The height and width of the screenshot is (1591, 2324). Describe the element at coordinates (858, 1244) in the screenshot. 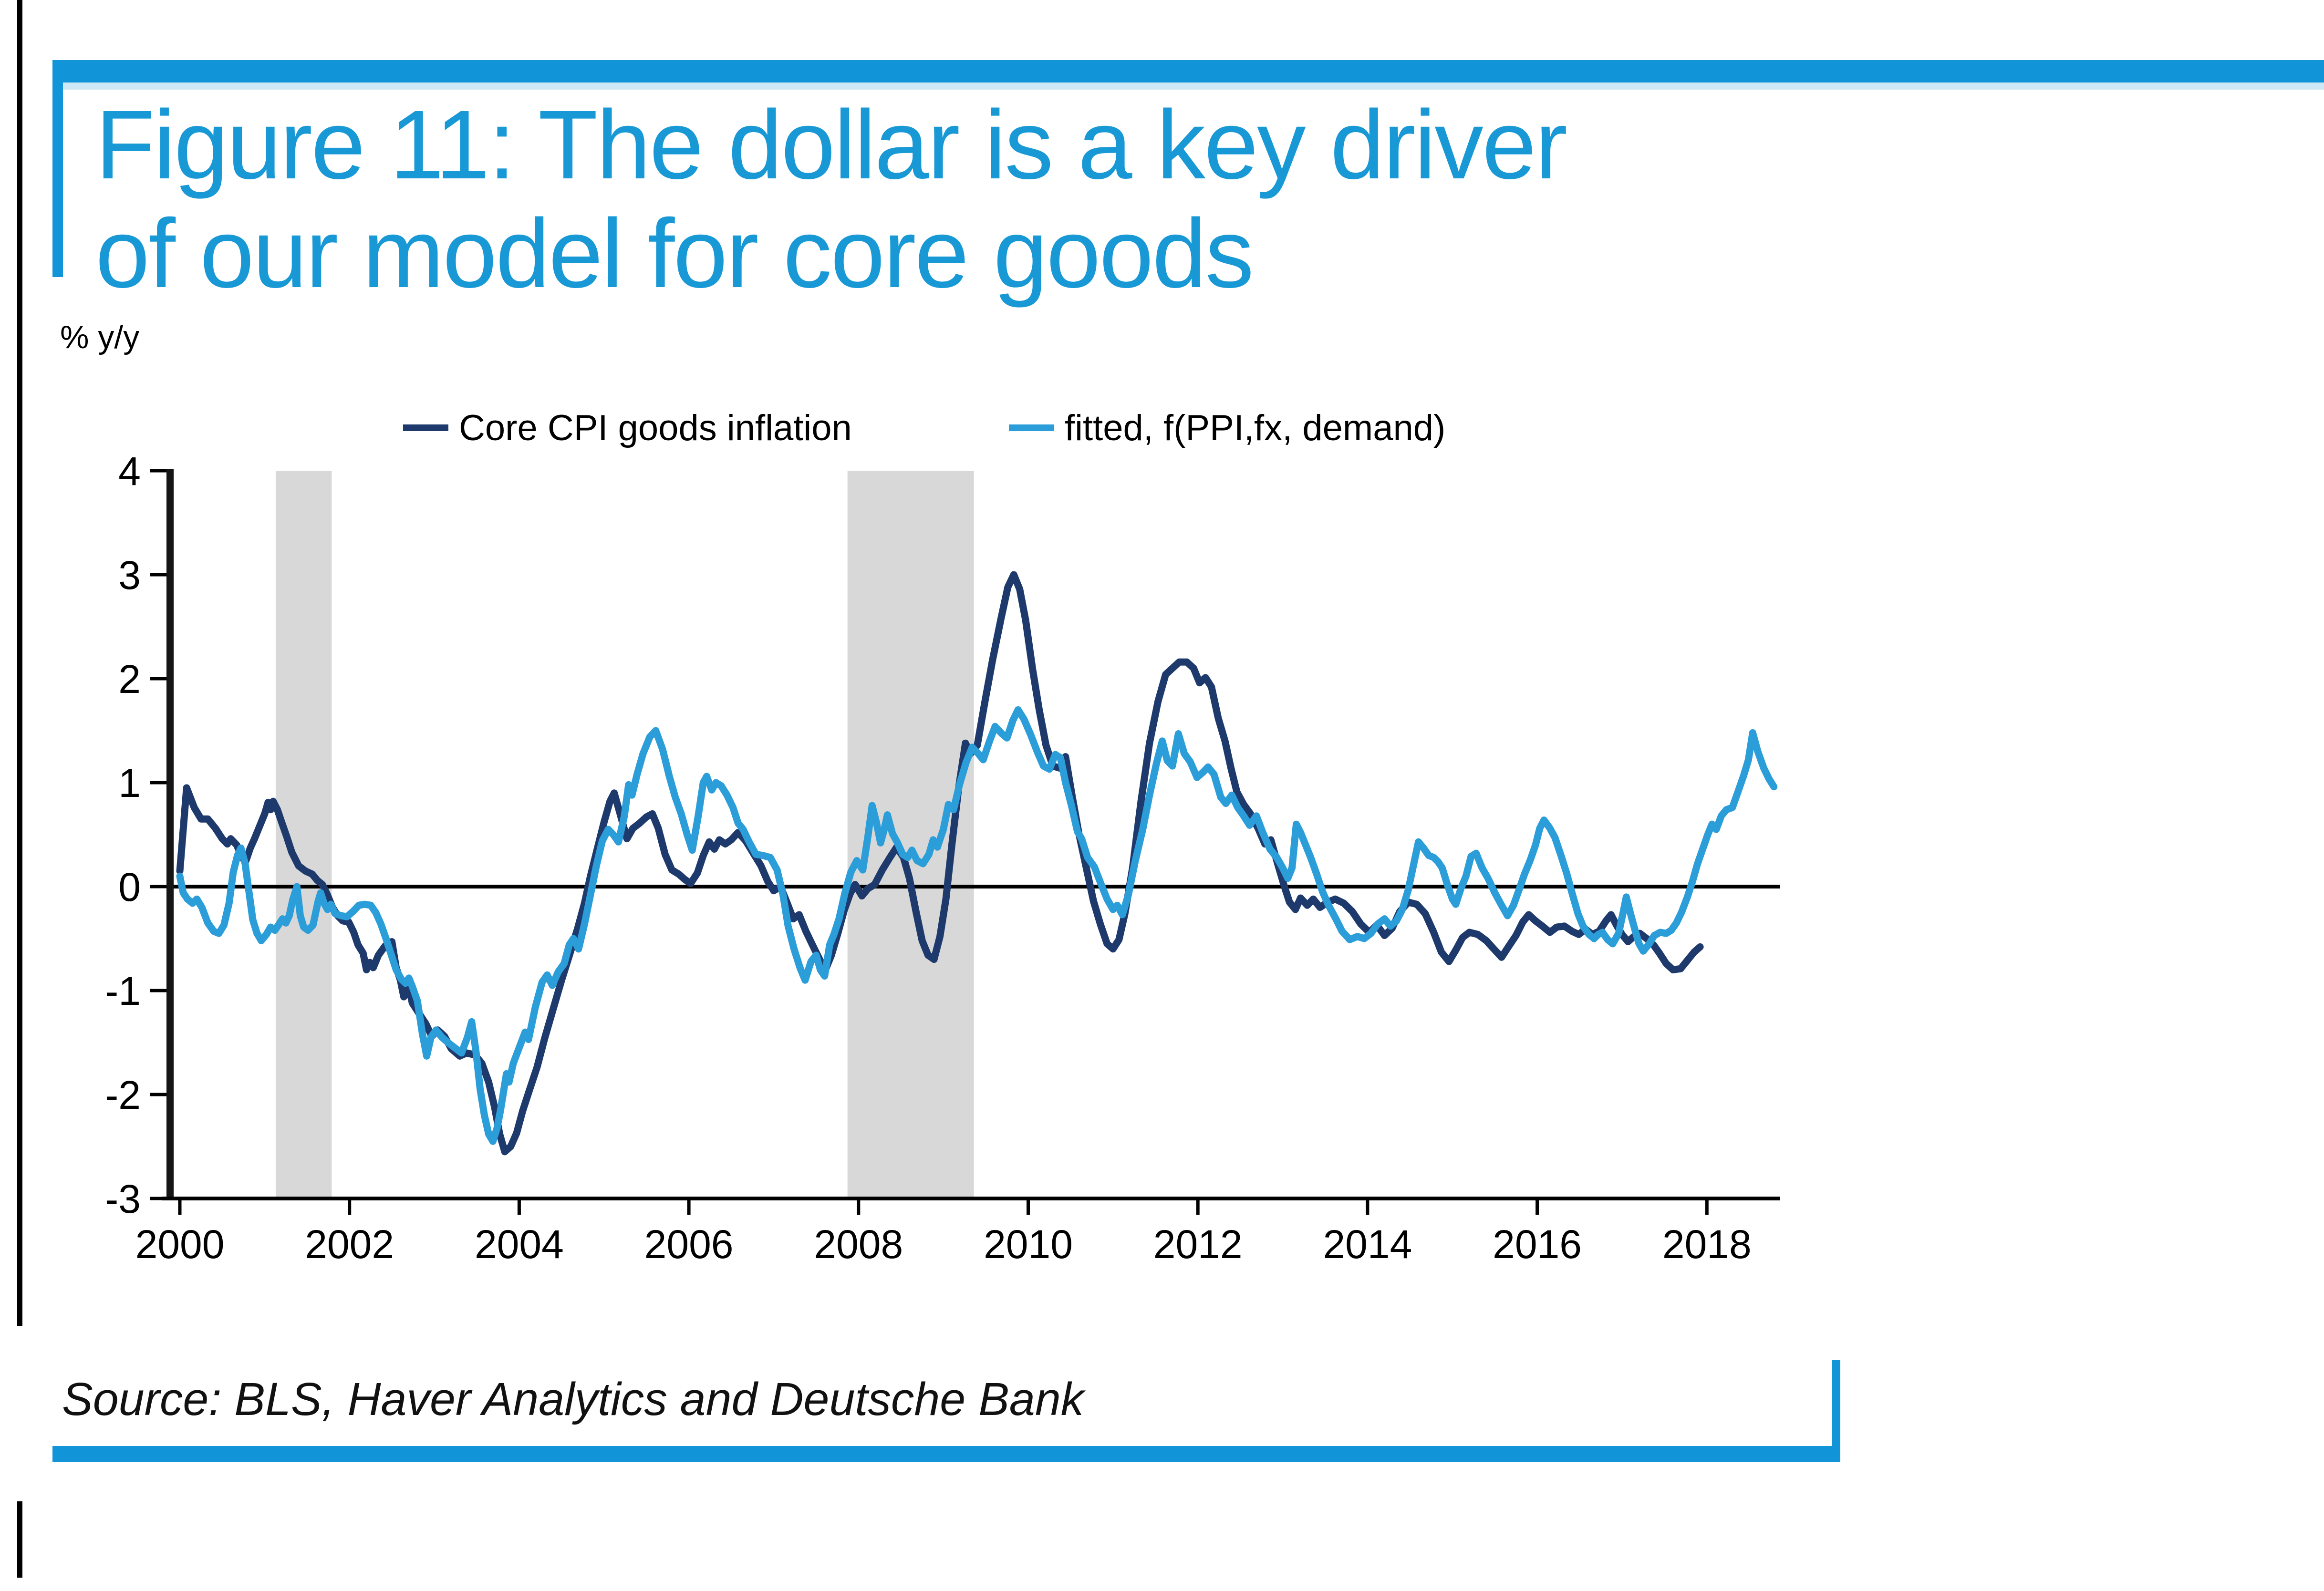

I see `x-tick-label-2008: 2008` at that location.